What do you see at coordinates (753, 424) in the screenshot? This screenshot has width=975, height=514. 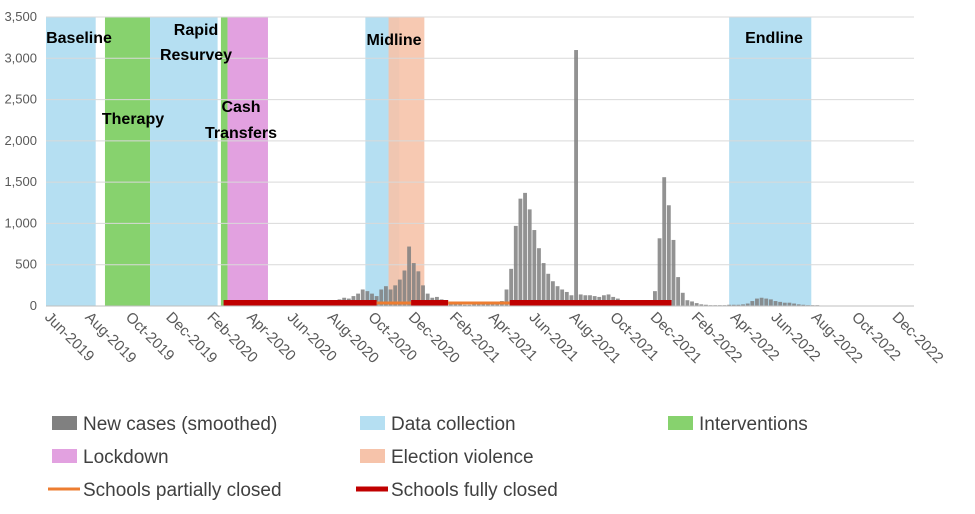 I see `legend-label-interventions: Interventions` at bounding box center [753, 424].